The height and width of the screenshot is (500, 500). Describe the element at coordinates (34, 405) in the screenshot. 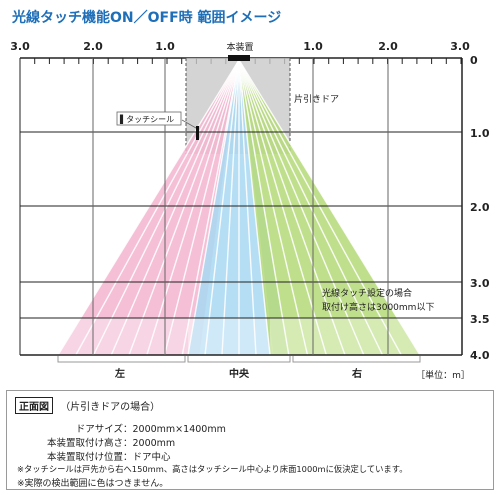

I see `front-view-tag: 正面図` at that location.